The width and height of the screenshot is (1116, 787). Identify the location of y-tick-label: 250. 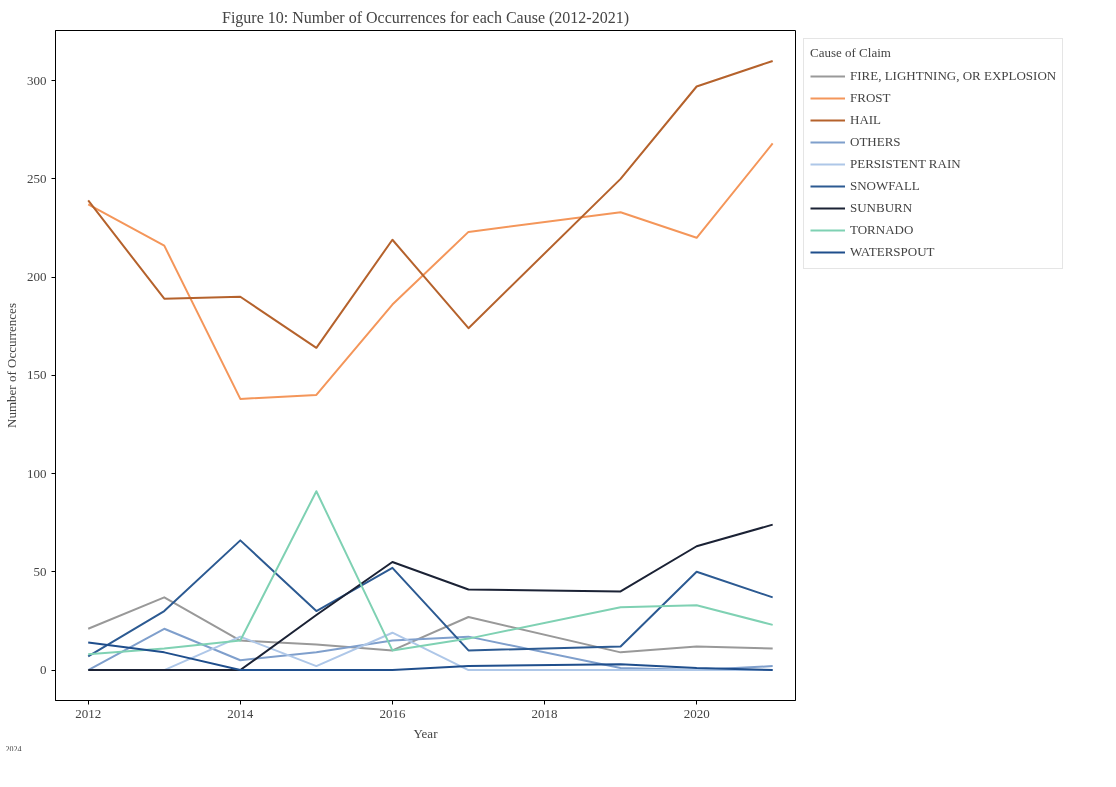
(37, 178).